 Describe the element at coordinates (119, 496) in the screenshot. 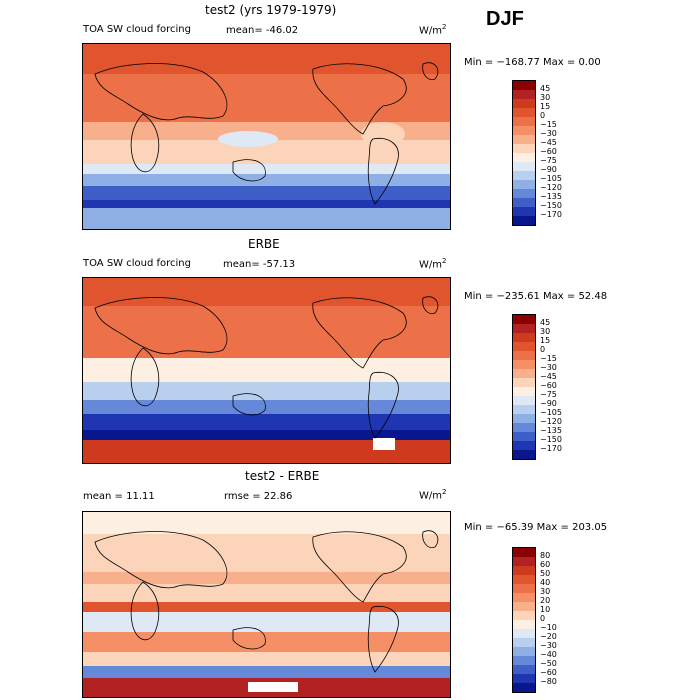

I see `mean-label: mean = 11.11` at that location.